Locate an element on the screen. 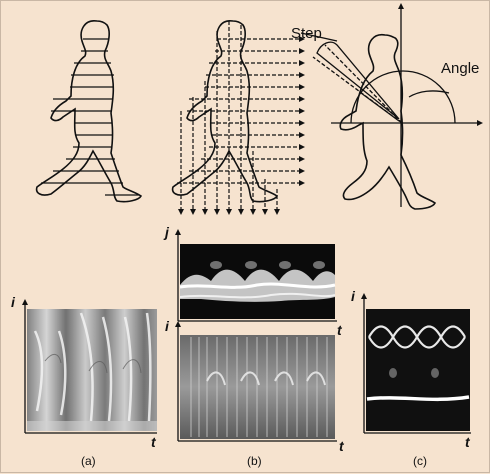 The width and height of the screenshot is (490, 474). walker-silhouette-b is located at coordinates (225, 111).